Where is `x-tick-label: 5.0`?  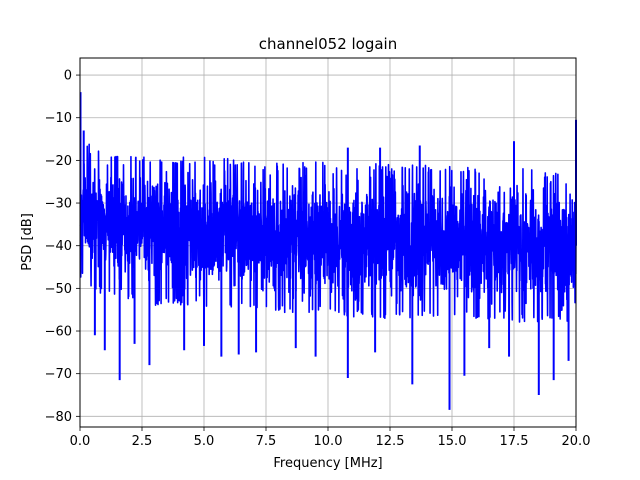
x-tick-label: 5.0 is located at coordinates (204, 441).